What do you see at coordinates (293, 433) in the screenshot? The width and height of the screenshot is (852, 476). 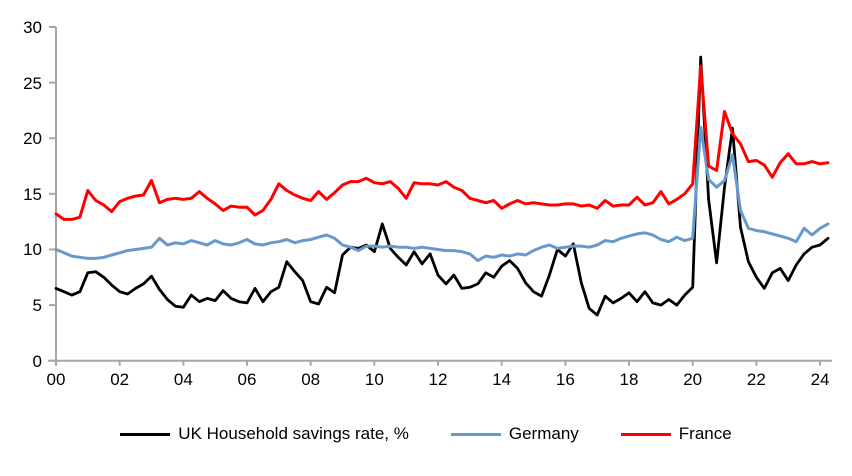 I see `legend-label-uk: UK Household savings rate, %` at bounding box center [293, 433].